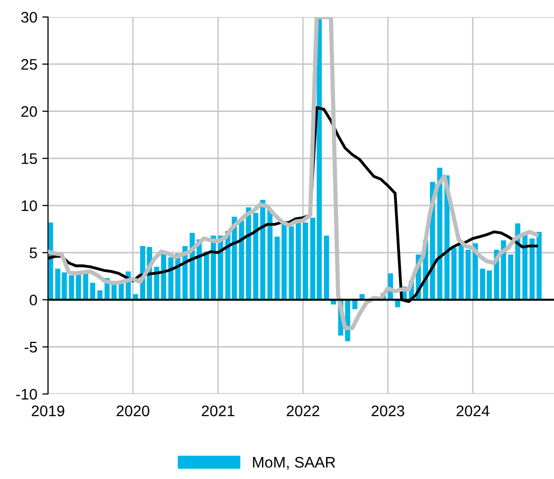 This screenshot has height=479, width=554. What do you see at coordinates (29, 17) in the screenshot?
I see `y-tick-label: 30` at bounding box center [29, 17].